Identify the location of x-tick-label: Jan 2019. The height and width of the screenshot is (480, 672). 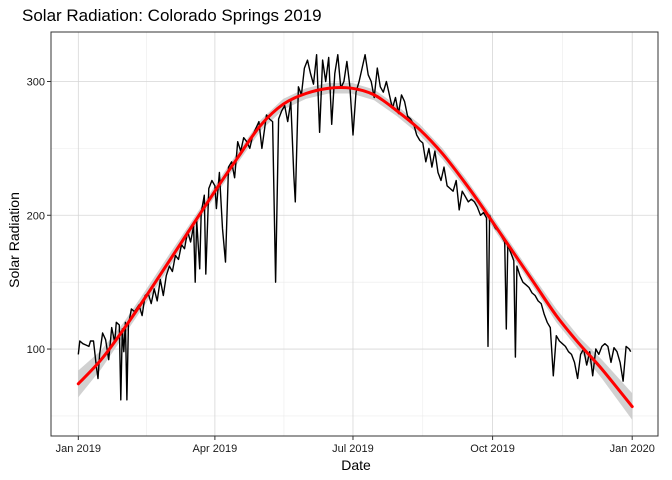
(78, 449).